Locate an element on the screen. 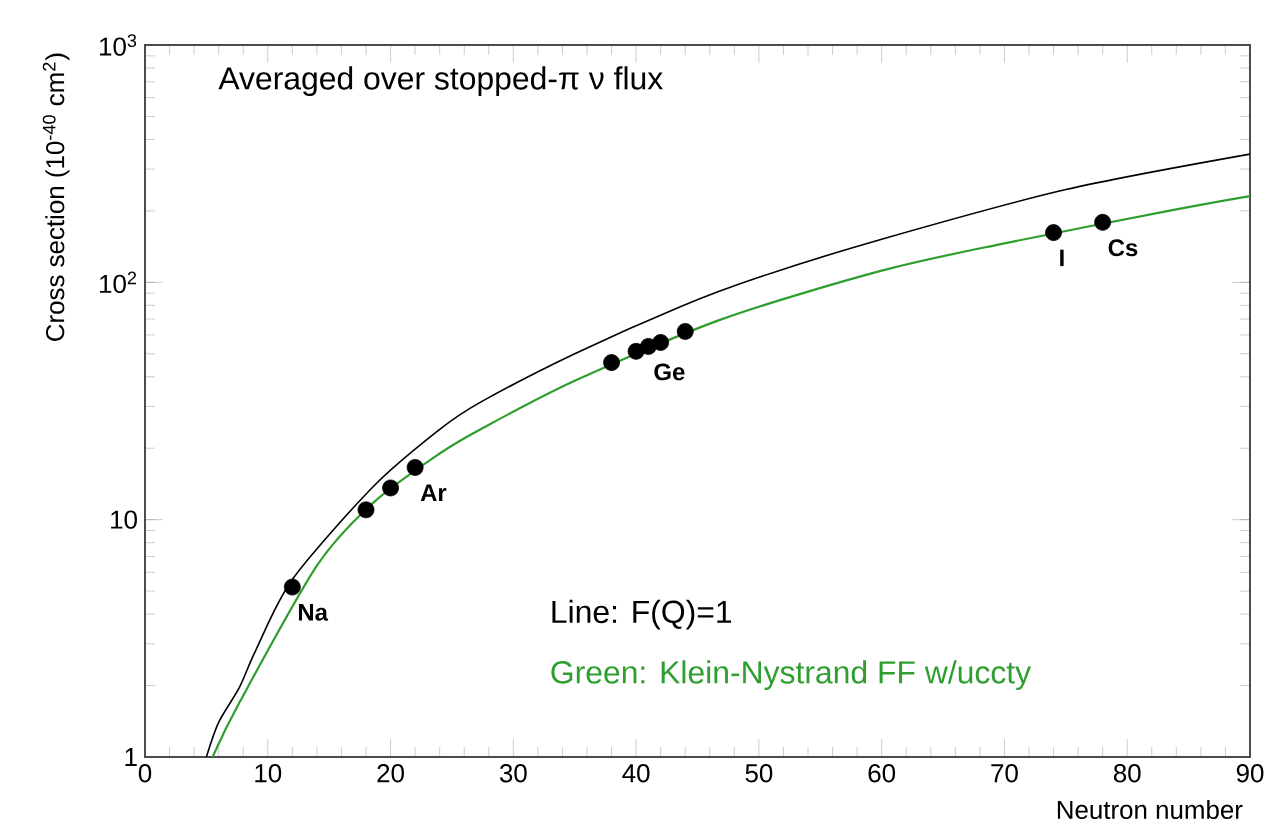 The width and height of the screenshot is (1279, 840). y-axis-title: Cross section (10$^{-40}$ cm$^{2}$) is located at coordinates (56, 197).